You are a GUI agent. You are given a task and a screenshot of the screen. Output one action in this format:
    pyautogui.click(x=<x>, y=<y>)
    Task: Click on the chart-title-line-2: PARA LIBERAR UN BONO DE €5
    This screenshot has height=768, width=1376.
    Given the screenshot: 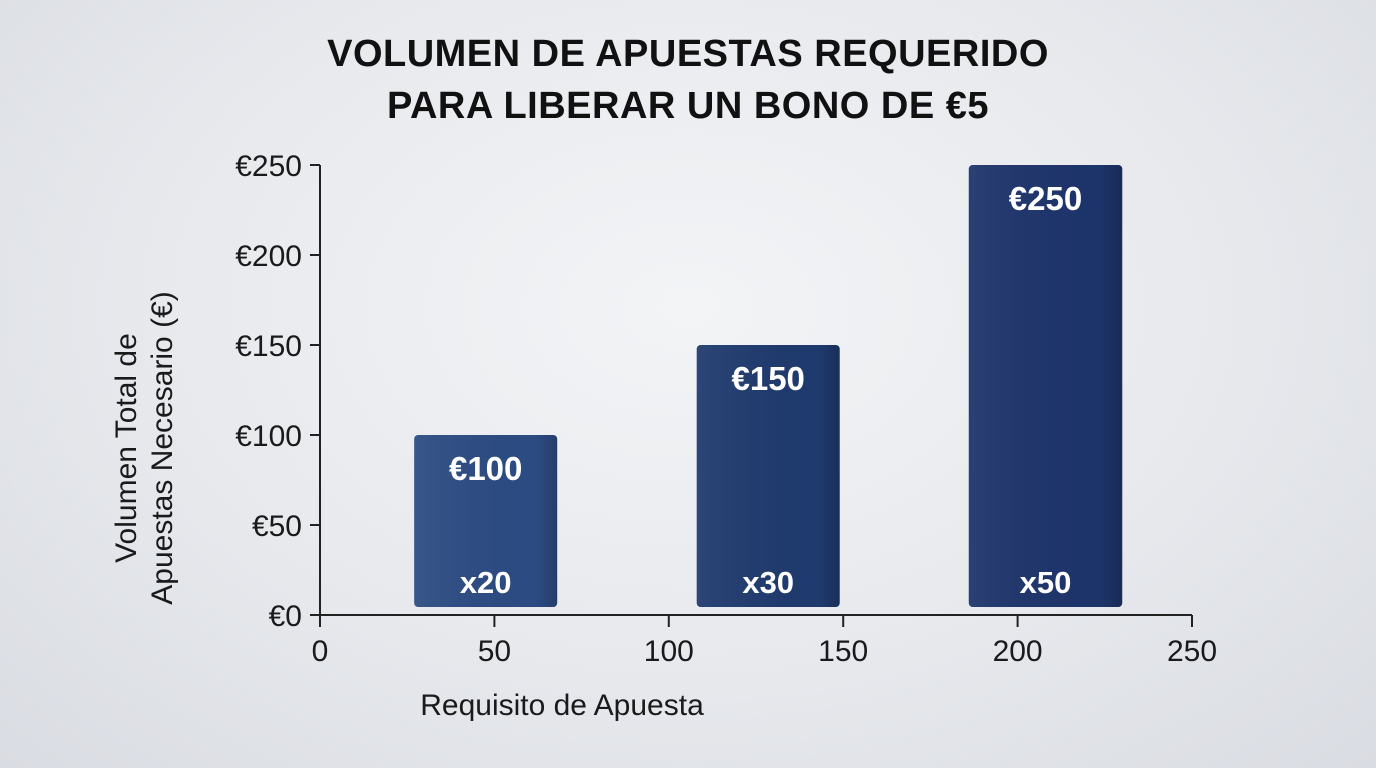 What is the action you would take?
    pyautogui.click(x=688, y=106)
    